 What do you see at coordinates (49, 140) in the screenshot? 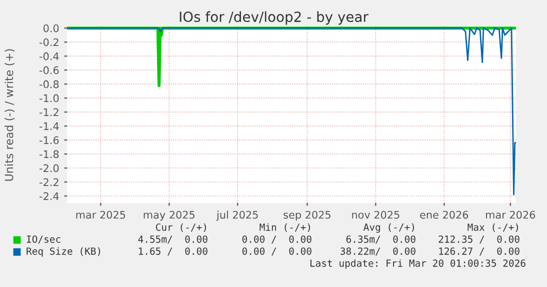
I see `y-tick-label: -1.6` at bounding box center [49, 140].